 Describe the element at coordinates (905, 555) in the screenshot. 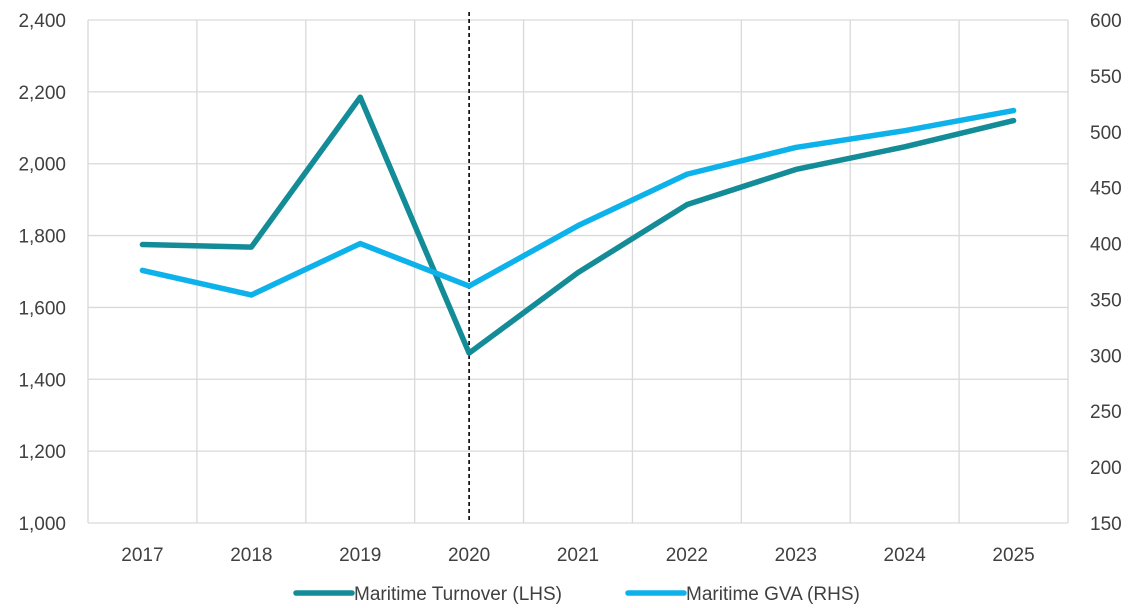

I see `x-axis-tick-label: 2024` at that location.